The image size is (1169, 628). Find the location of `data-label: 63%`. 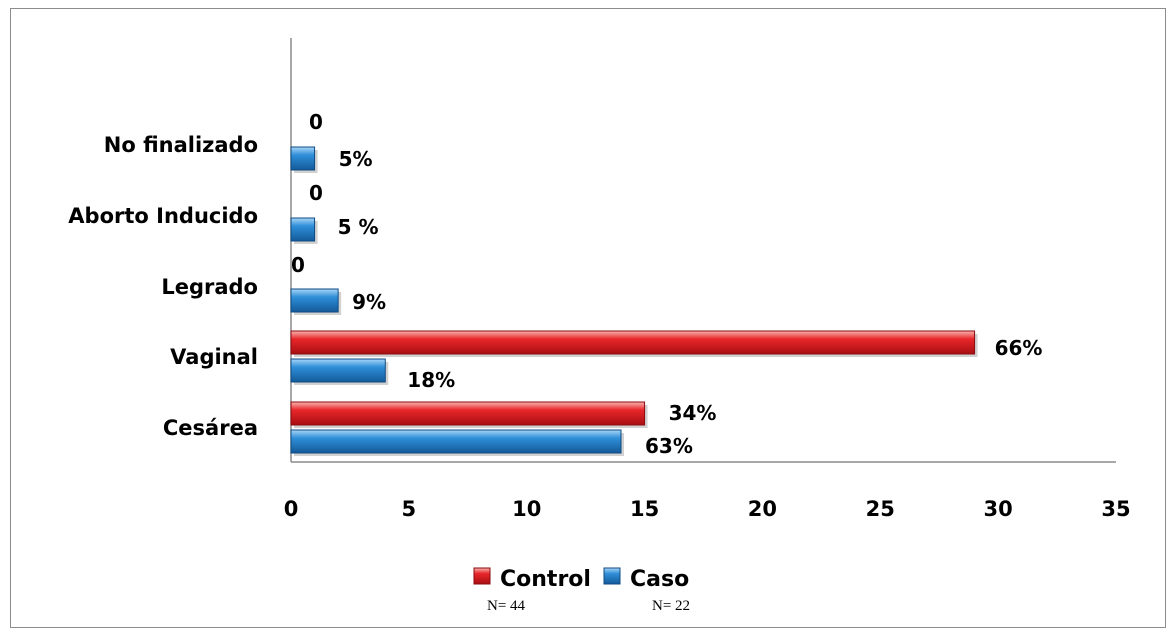

data-label: 63% is located at coordinates (669, 446).